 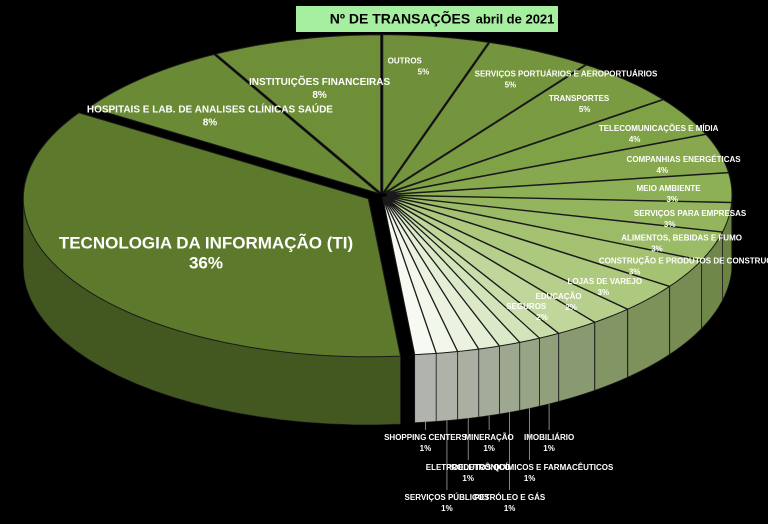 I want to click on slice-label: IMOBILIÁRIO, so click(x=549, y=437).